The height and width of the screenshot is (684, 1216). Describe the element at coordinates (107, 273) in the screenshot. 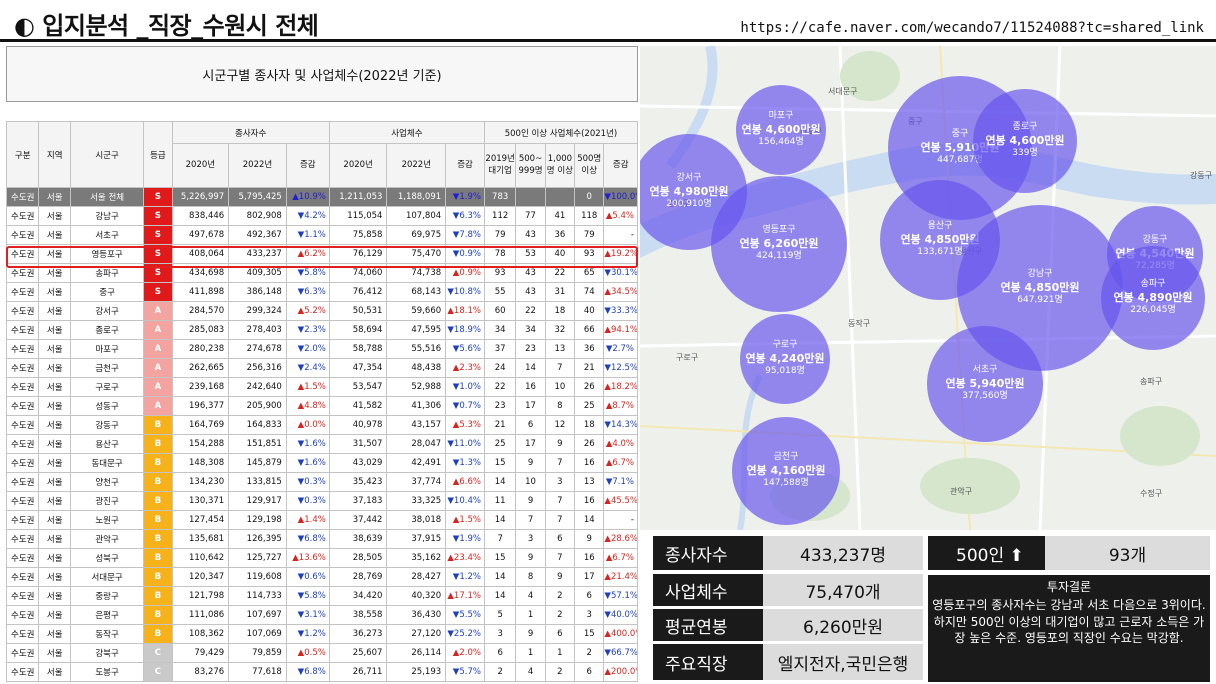

I see `table-cell: 송파구` at that location.